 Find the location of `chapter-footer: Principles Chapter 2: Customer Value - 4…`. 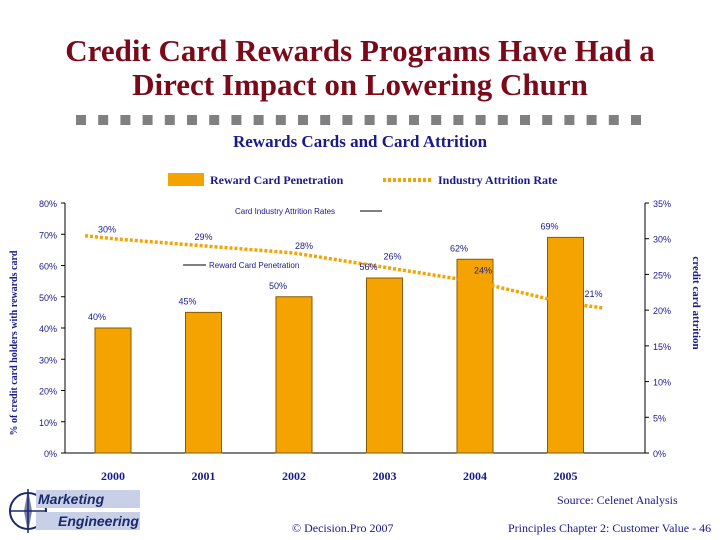

chapter-footer: Principles Chapter 2: Customer Value - 4… is located at coordinates (610, 528).